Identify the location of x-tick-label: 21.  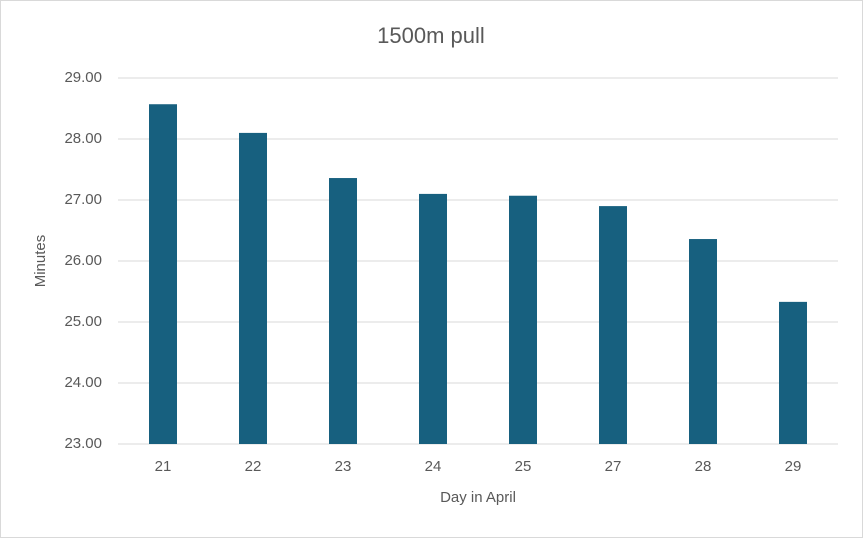
(163, 466).